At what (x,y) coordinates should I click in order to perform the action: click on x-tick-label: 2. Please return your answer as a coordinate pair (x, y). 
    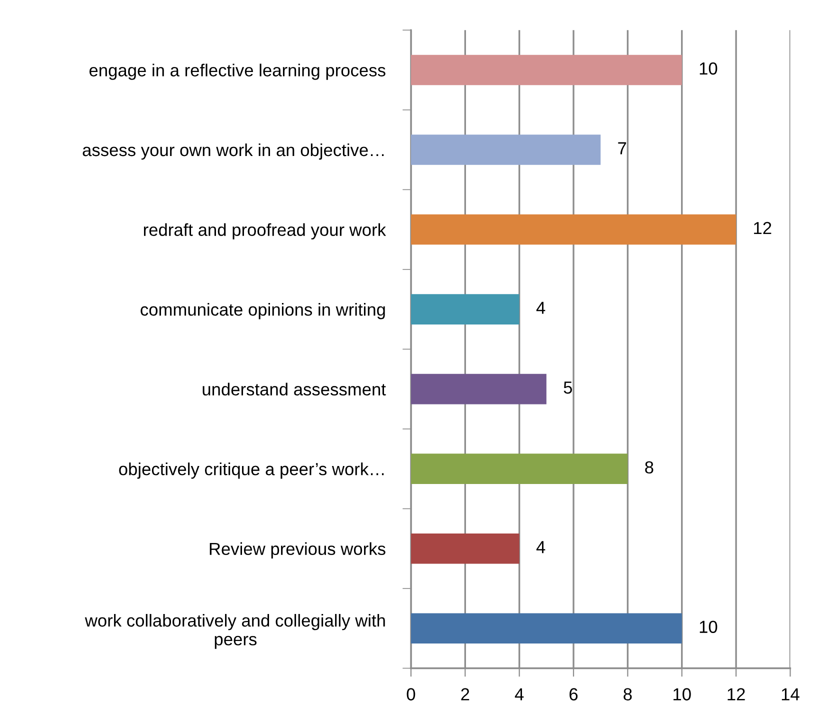
    Looking at the image, I should click on (465, 694).